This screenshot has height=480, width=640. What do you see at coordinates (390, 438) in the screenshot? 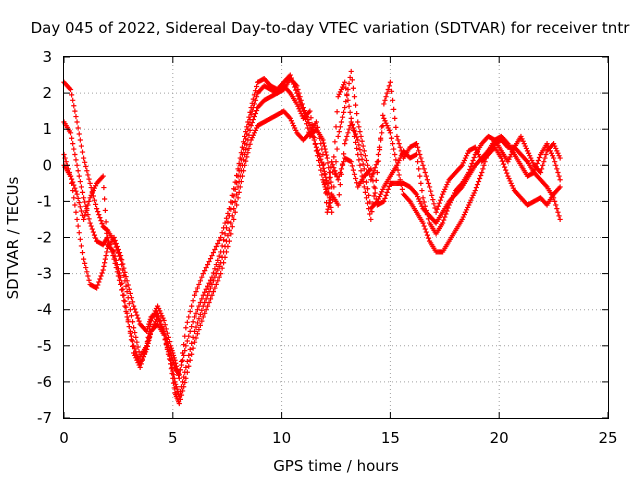
I see `x-tick-label: 15` at bounding box center [390, 438].